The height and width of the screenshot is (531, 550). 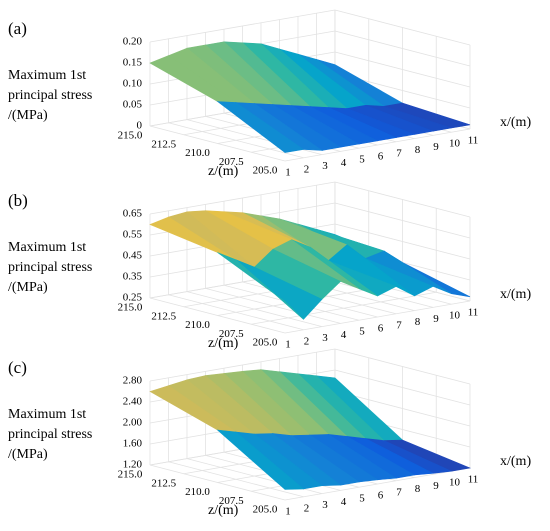 I want to click on z-tick-label: 0.20, so click(x=133, y=42).